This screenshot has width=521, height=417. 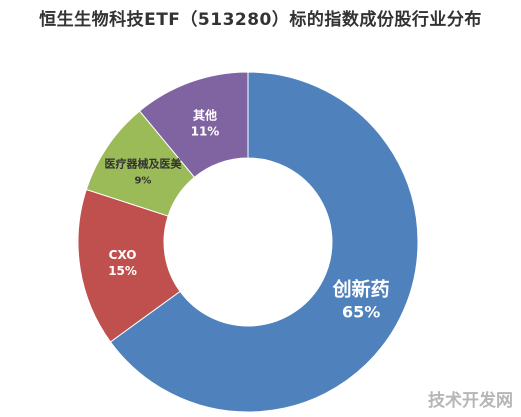 What do you see at coordinates (205, 115) in the screenshot?
I see `label-other: 其他` at bounding box center [205, 115].